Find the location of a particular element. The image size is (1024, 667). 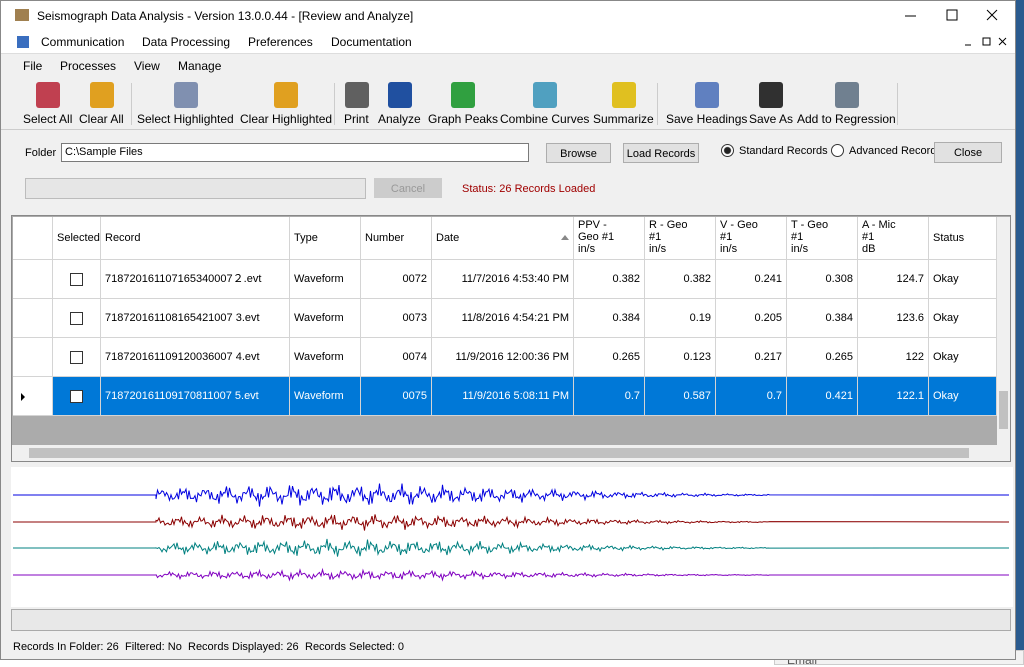

menu-item: Processes is located at coordinates (88, 66).